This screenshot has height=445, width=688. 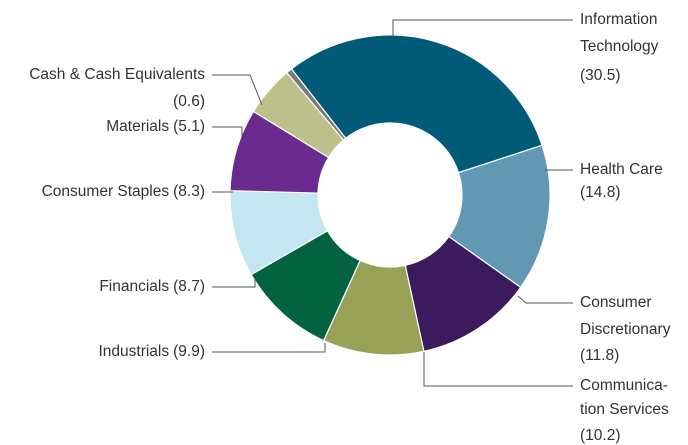 I want to click on value-label: (30.5), so click(x=600, y=75).